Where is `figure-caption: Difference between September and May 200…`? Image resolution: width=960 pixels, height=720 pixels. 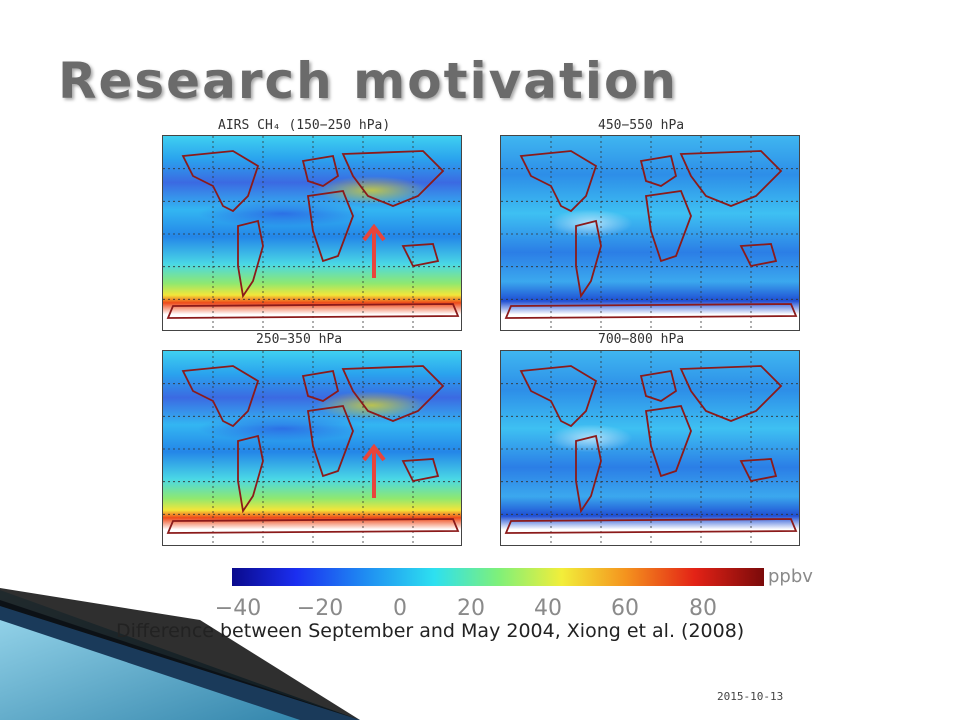 figure-caption: Difference between September and May 200… is located at coordinates (430, 631).